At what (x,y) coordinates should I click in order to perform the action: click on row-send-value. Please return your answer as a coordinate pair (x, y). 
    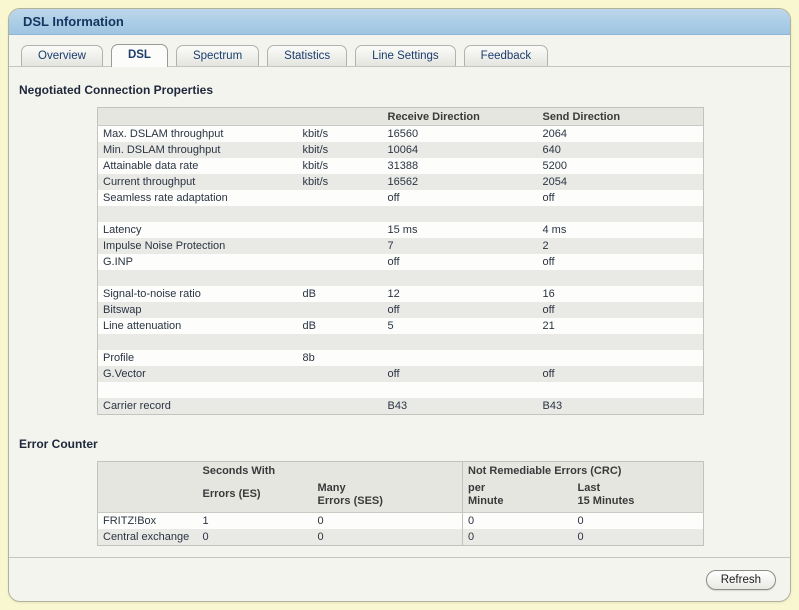
    Looking at the image, I should click on (621, 358).